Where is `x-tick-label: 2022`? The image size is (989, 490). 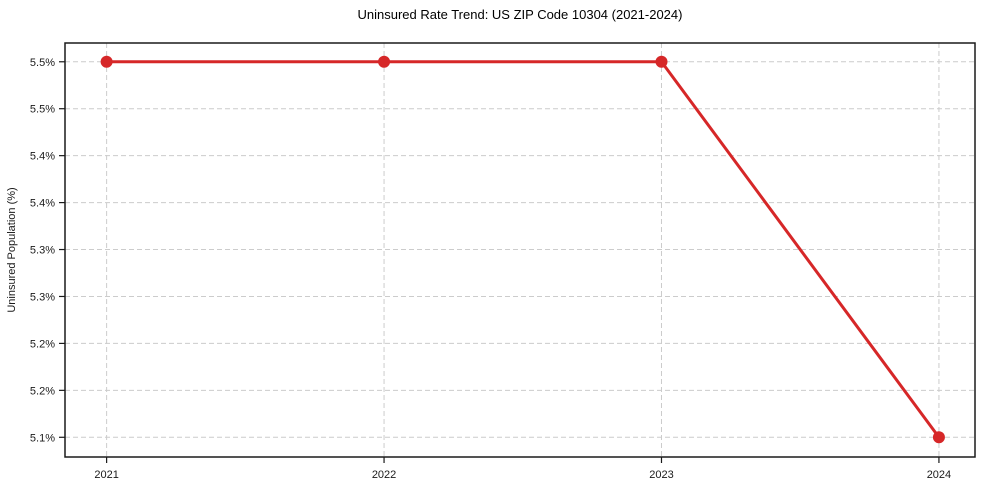
x-tick-label: 2022 is located at coordinates (384, 475).